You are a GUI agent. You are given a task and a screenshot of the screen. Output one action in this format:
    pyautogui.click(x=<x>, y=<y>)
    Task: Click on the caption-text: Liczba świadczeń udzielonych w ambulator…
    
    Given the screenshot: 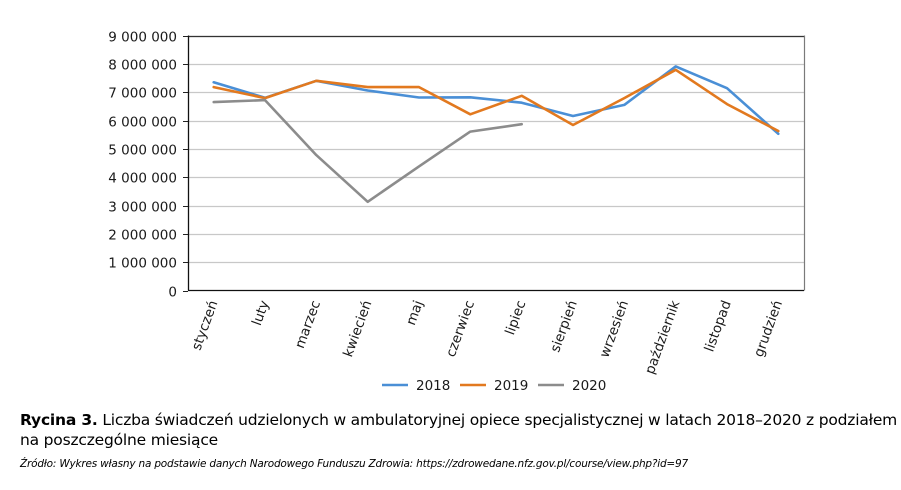 What is the action you would take?
    pyautogui.click(x=459, y=430)
    